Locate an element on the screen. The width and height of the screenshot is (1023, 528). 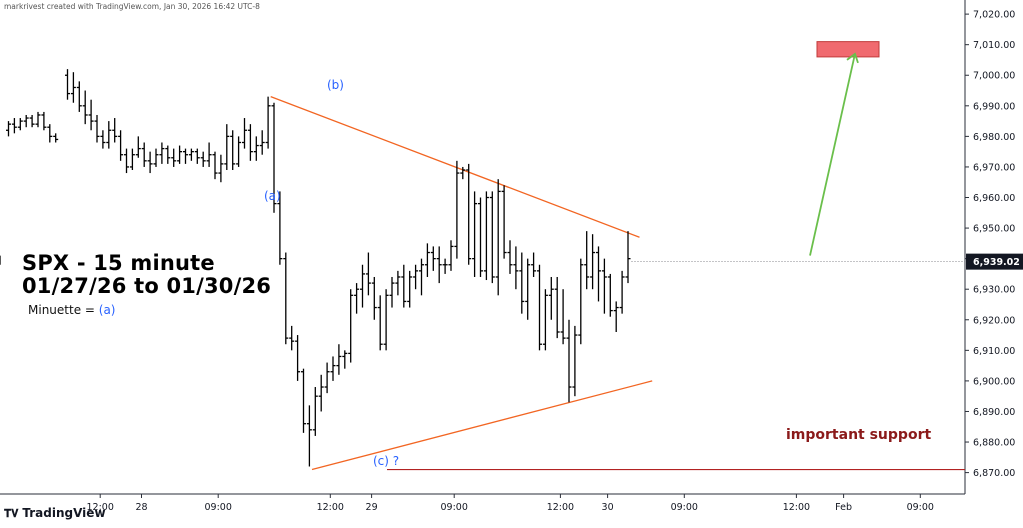
price-tick-label: 6,960.00 is located at coordinates (994, 198).